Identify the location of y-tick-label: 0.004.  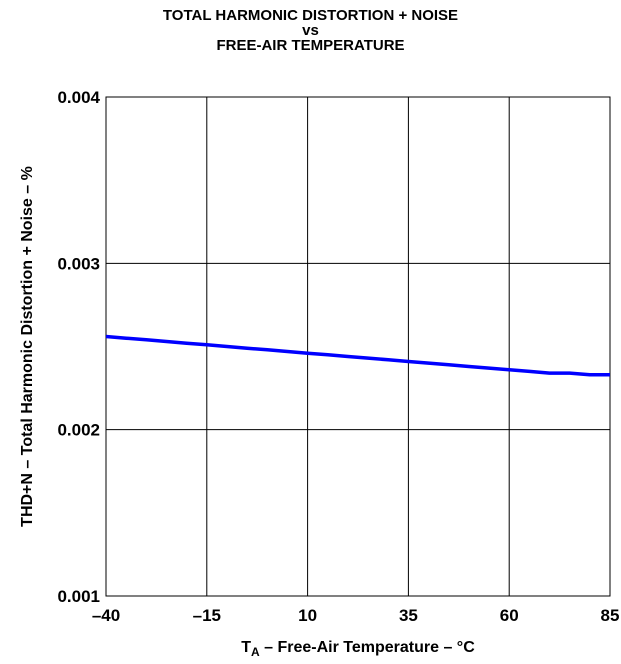
(78, 97).